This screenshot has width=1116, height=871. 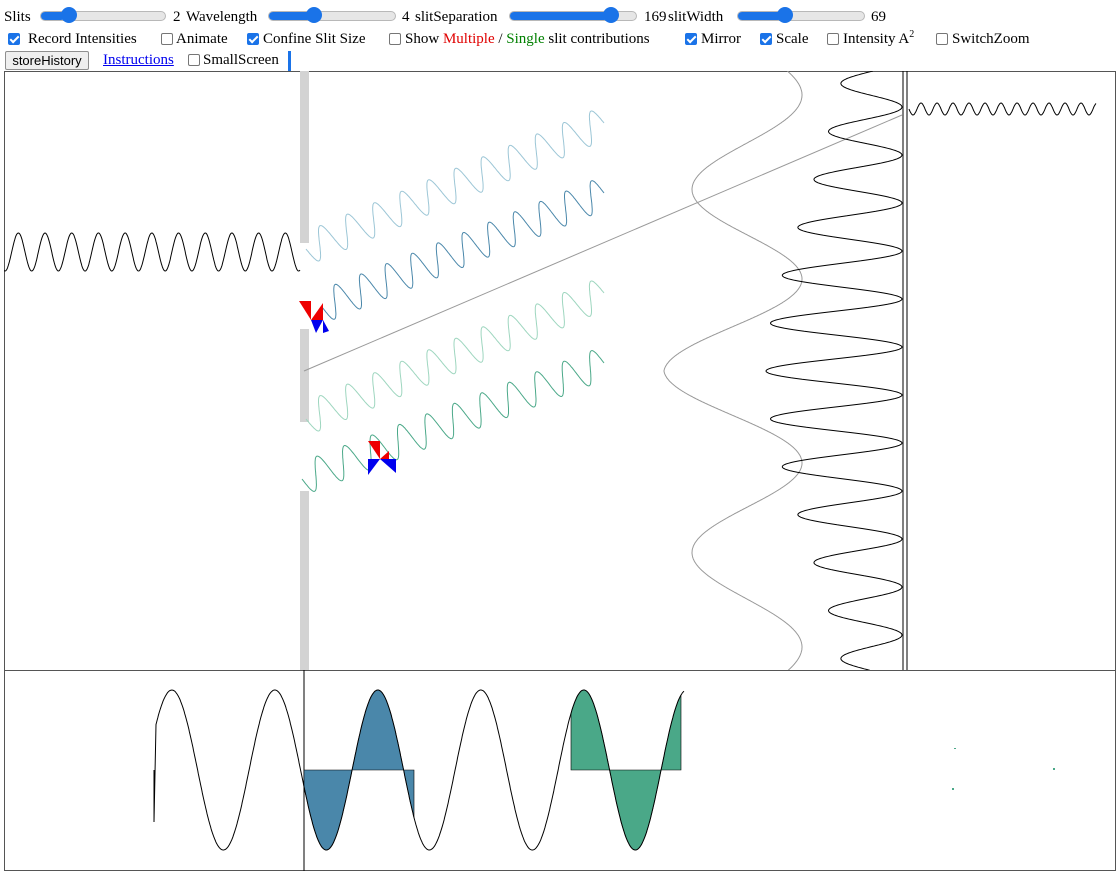 I want to click on interference-intensity-curve, so click(x=834, y=371).